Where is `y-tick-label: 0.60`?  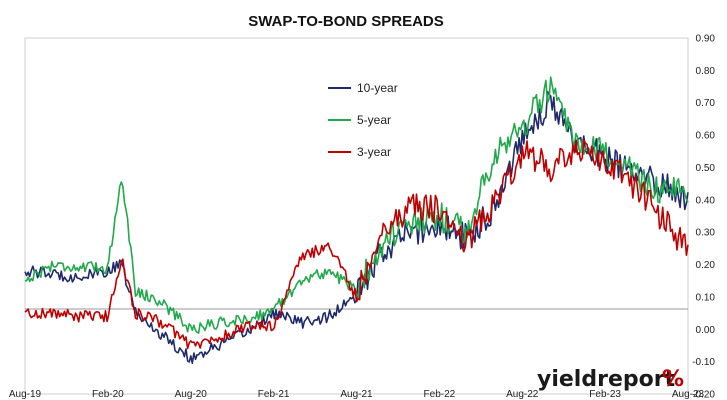
y-tick-label: 0.60 is located at coordinates (706, 136).